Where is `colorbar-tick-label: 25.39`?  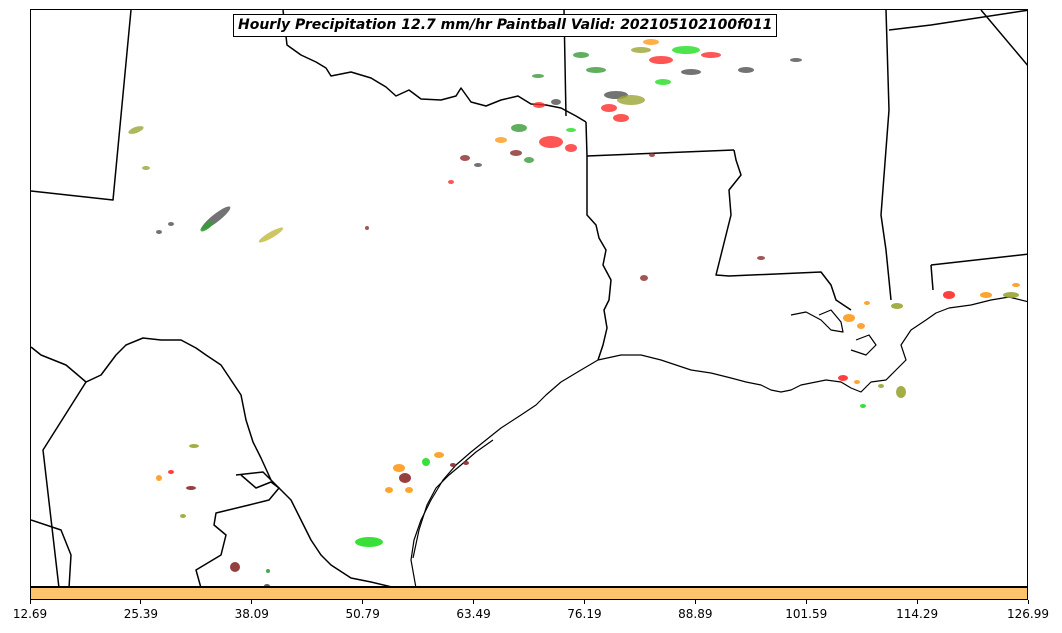 colorbar-tick-label: 25.39 is located at coordinates (141, 614).